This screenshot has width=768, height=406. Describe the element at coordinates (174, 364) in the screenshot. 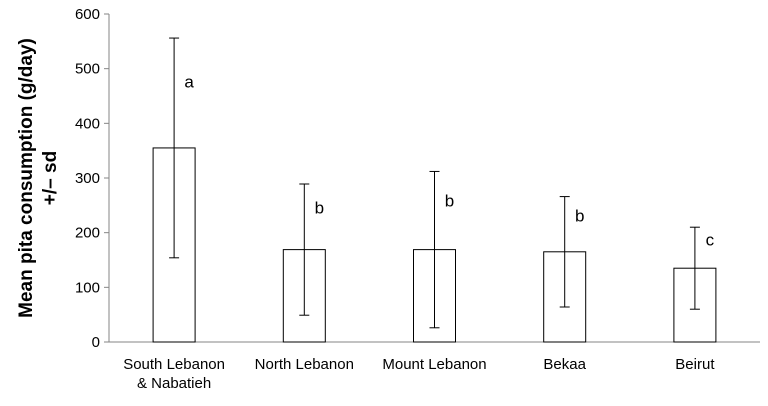

I see `x-category-label: South Lebanon` at that location.